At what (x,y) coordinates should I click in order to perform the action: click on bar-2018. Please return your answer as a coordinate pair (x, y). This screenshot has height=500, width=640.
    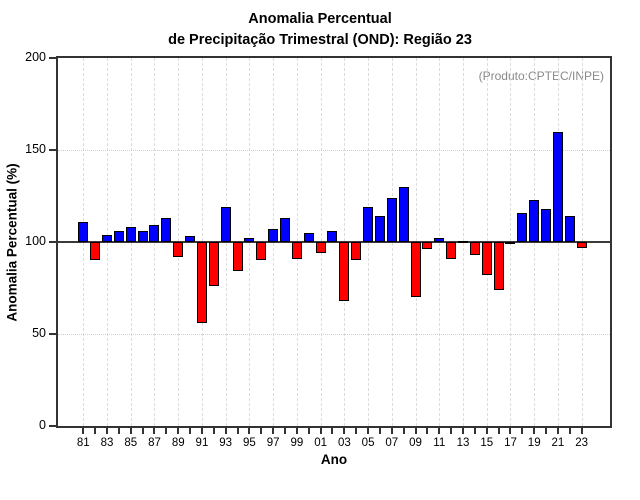
    Looking at the image, I should click on (522, 227).